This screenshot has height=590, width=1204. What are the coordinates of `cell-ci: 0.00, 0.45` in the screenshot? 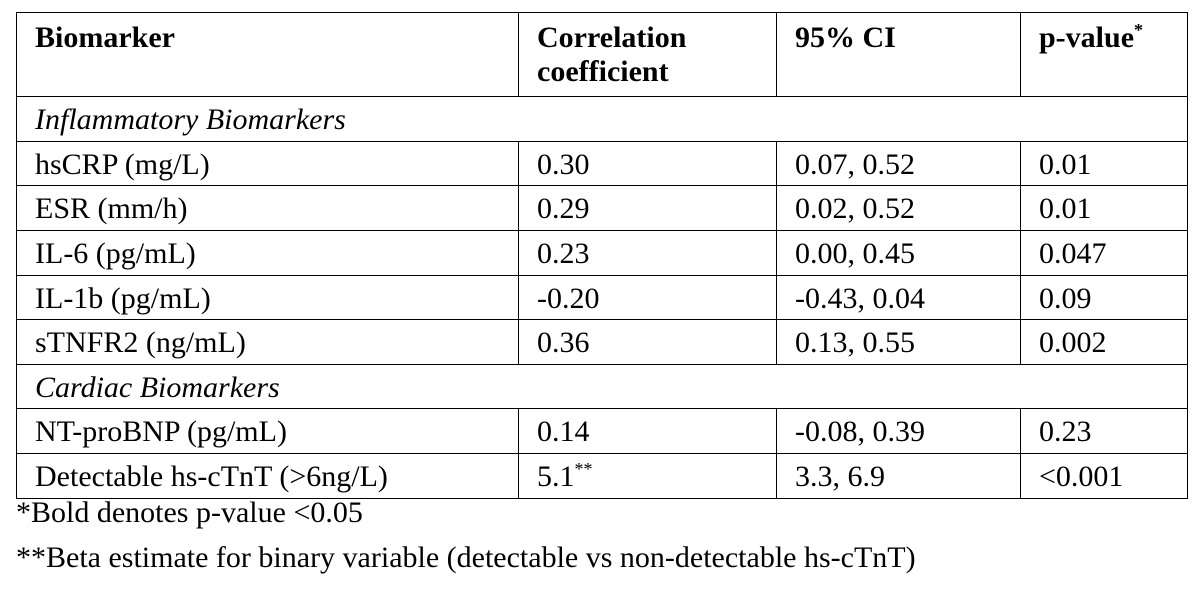 It's located at (898, 252).